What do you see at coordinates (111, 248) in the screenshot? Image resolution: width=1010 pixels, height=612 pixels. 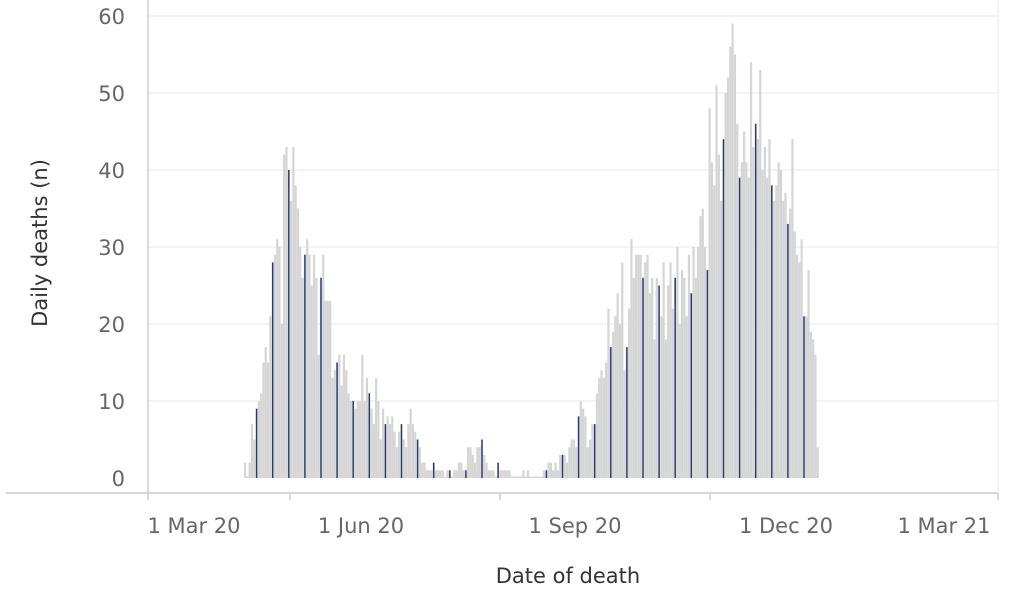 I see `y-axis-ticks: 0 10 20 30 40 50 60` at bounding box center [111, 248].